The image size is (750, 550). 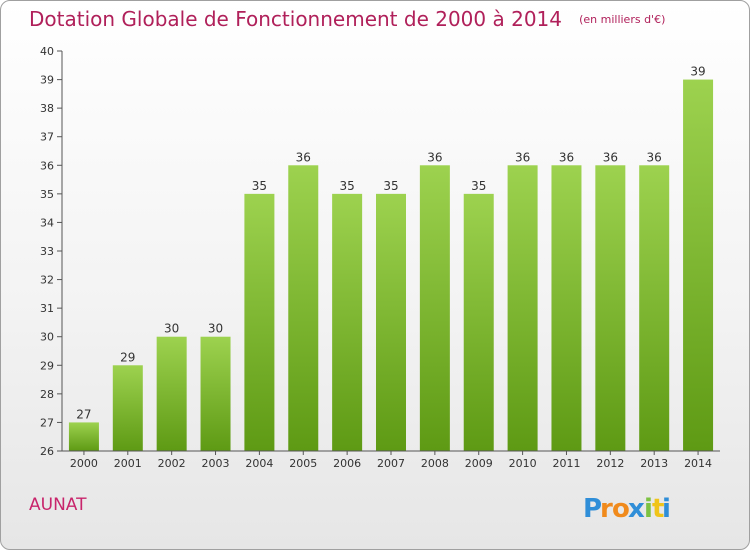 What do you see at coordinates (698, 463) in the screenshot?
I see `x-tick-label: 2014` at bounding box center [698, 463].